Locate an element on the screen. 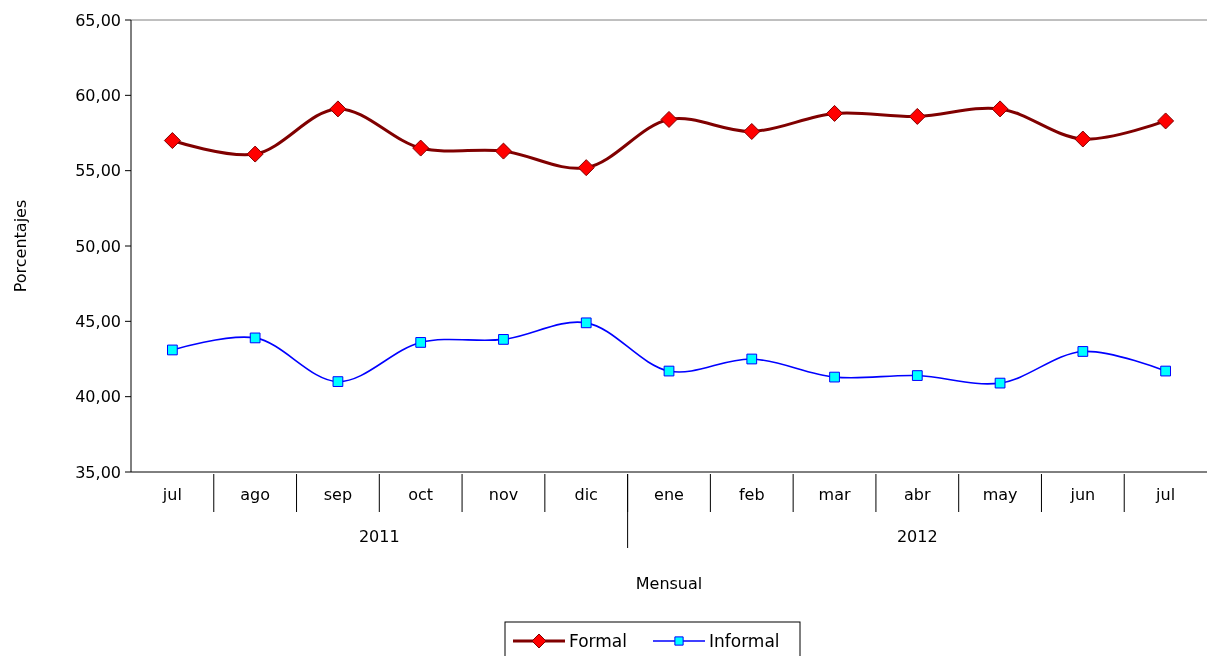 This screenshot has height=656, width=1207. x-tick-label: abr is located at coordinates (917, 494).